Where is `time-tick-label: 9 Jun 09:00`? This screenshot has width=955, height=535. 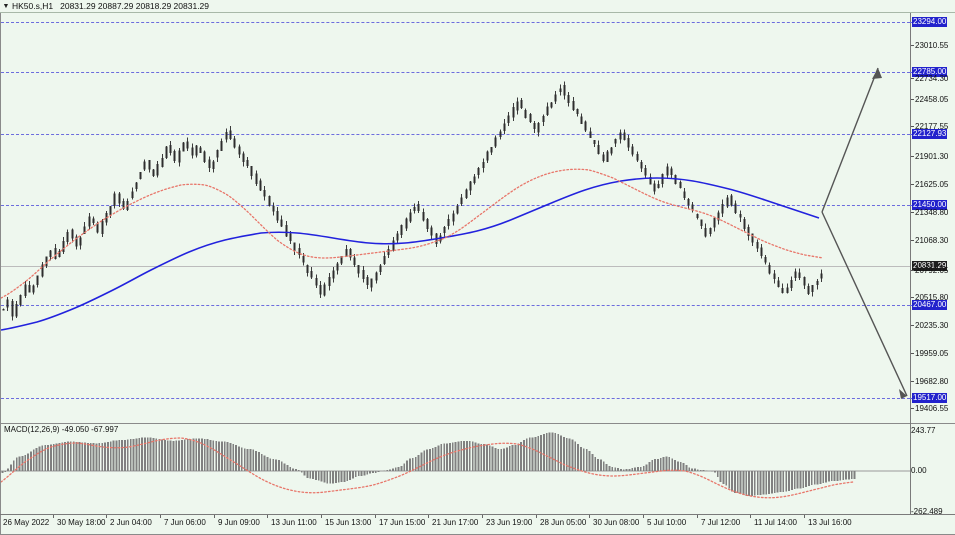 time-tick-label: 9 Jun 09:00 is located at coordinates (239, 522).